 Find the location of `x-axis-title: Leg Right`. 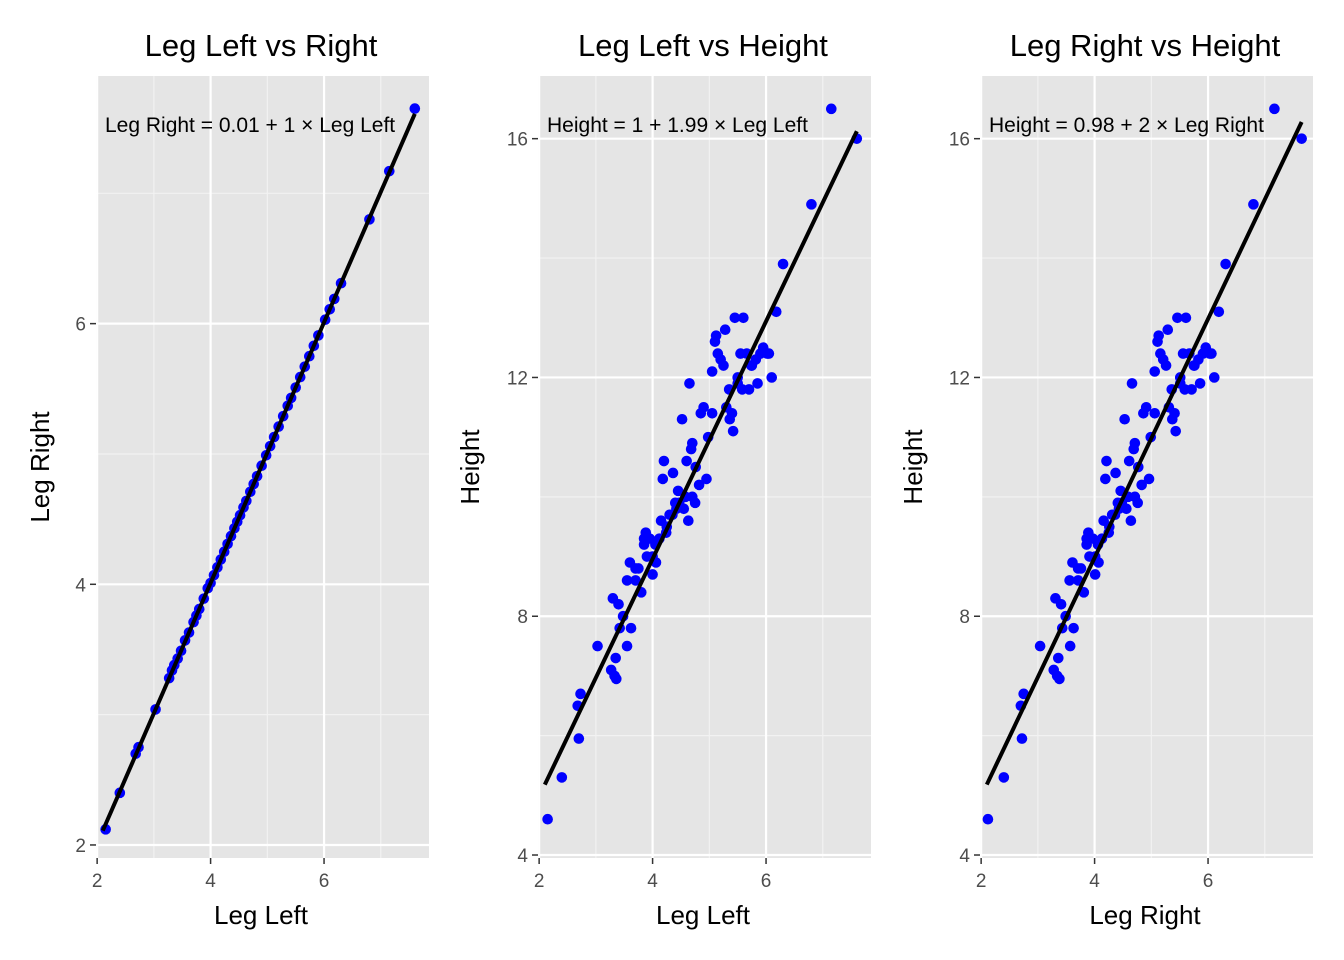

x-axis-title: Leg Right is located at coordinates (1145, 915).